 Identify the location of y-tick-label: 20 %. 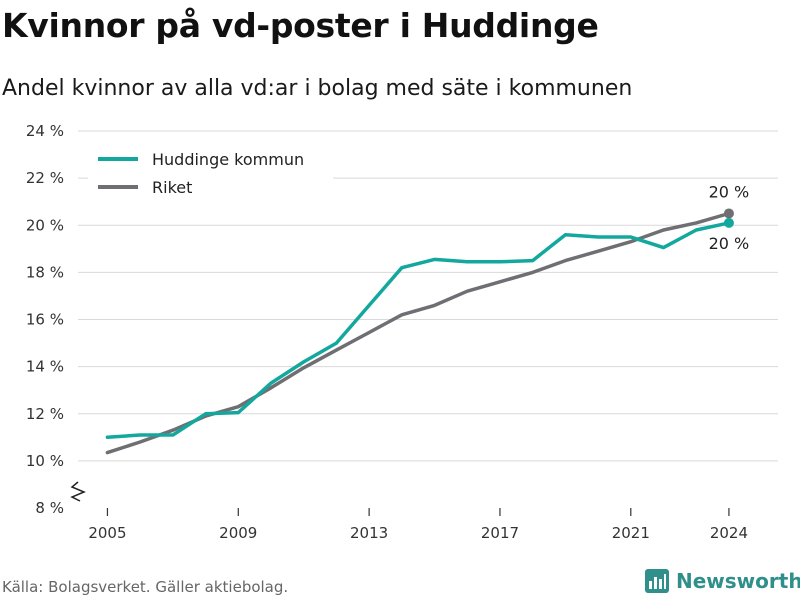
(45, 225).